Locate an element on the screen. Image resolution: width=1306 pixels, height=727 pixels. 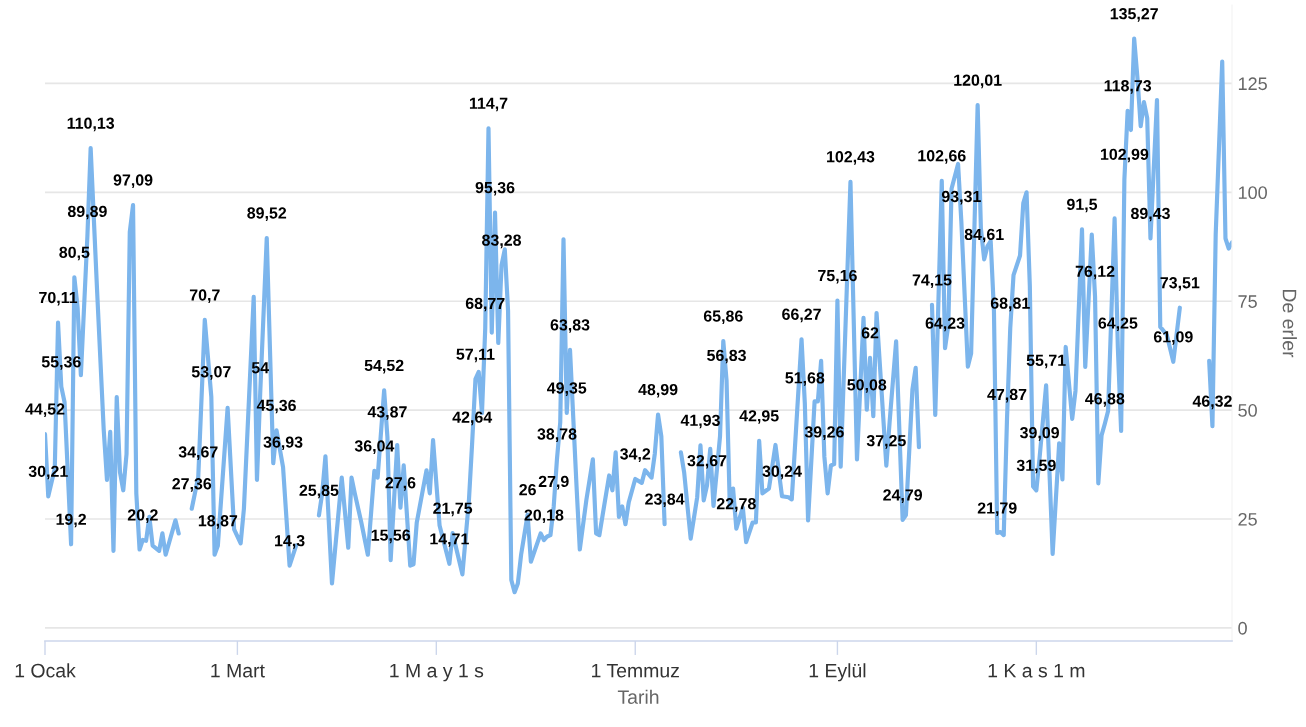
data-label: 48,99 is located at coordinates (658, 390).